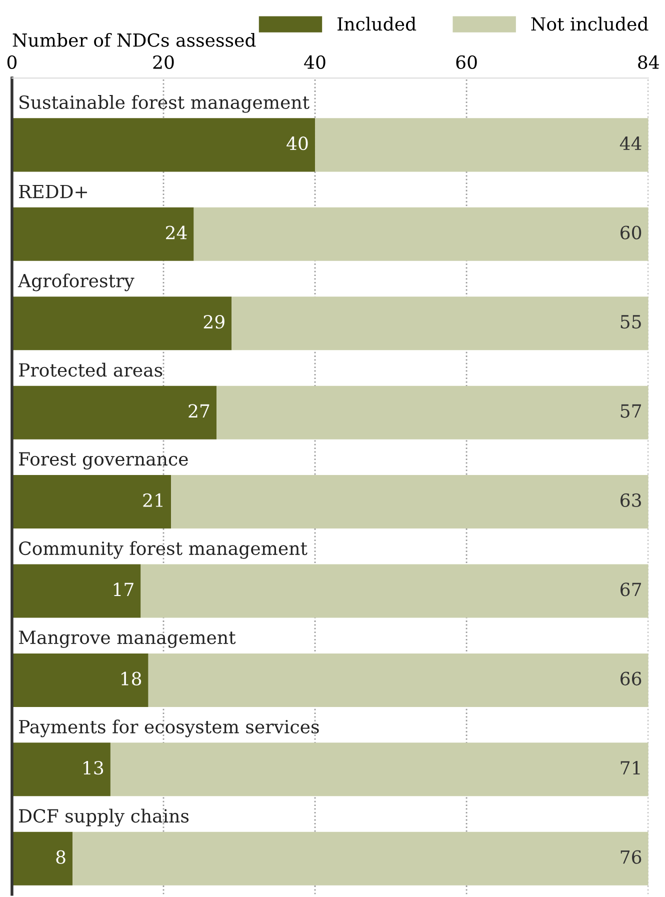 The height and width of the screenshot is (897, 665). I want to click on legend-label: Not included, so click(589, 23).